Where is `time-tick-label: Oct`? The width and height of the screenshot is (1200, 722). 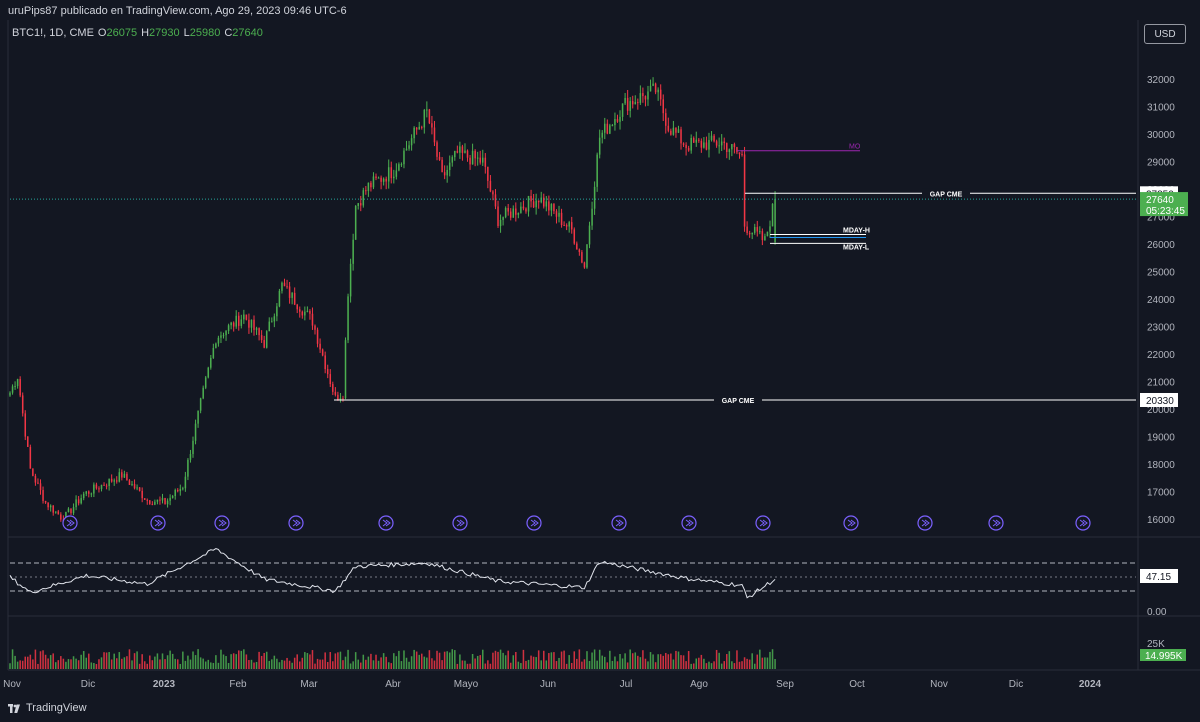 time-tick-label: Oct is located at coordinates (857, 684).